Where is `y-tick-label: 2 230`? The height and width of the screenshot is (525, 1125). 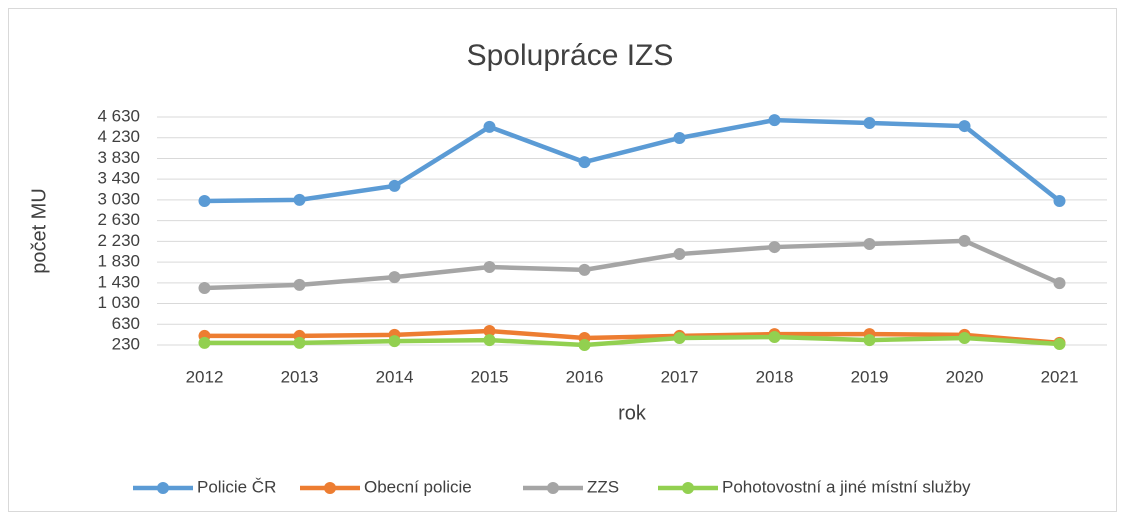 y-tick-label: 2 230 is located at coordinates (118, 240).